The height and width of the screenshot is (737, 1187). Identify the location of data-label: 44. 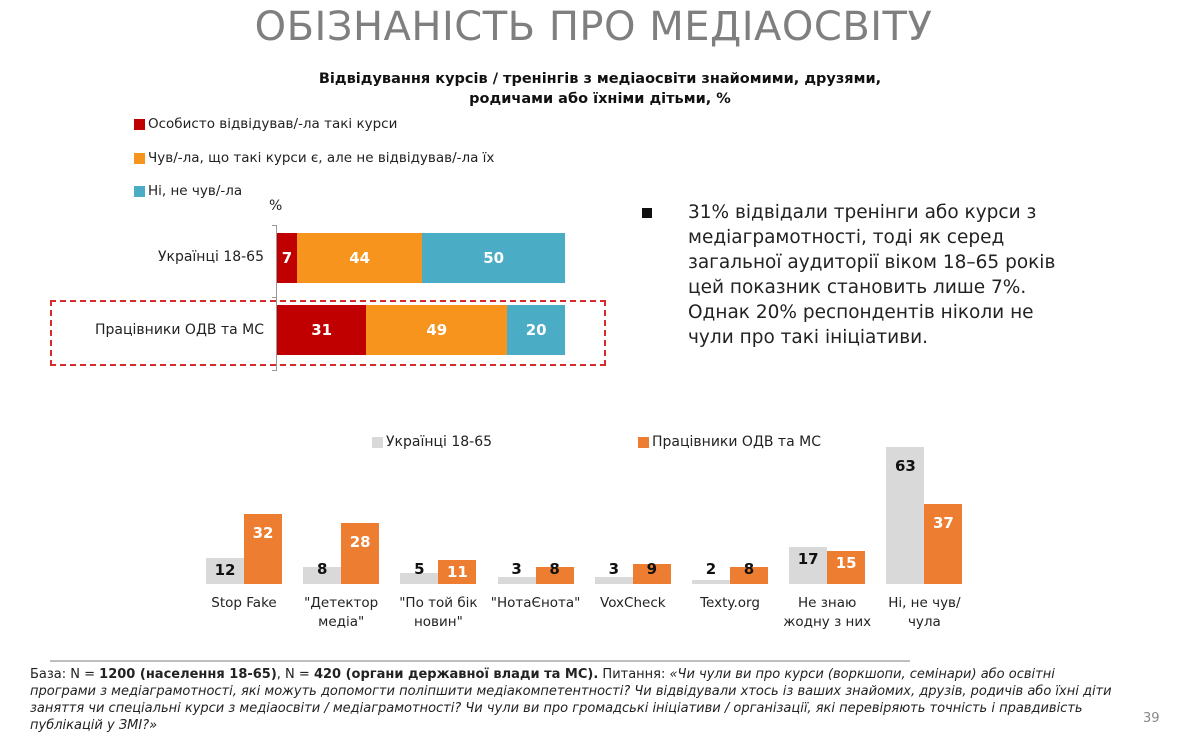
(360, 258).